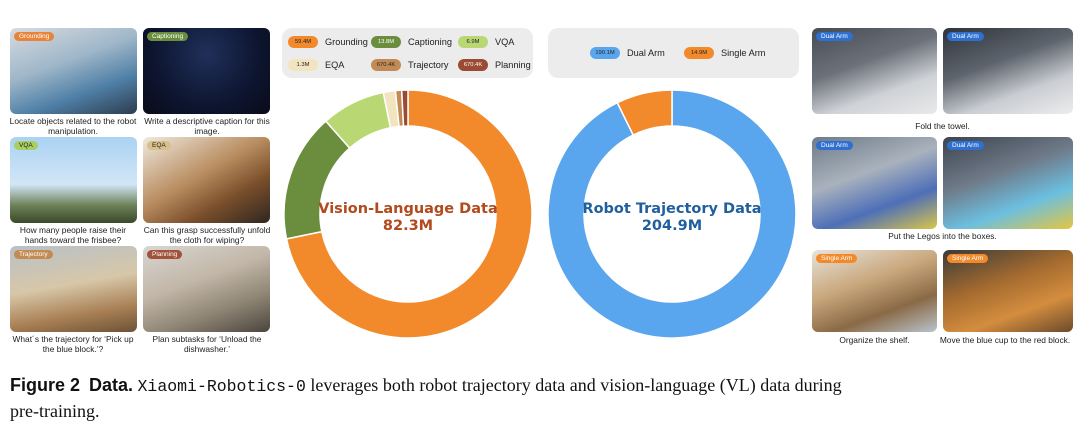 Image resolution: width=1080 pixels, height=431 pixels. I want to click on vqa-tag: VQA, so click(26, 145).